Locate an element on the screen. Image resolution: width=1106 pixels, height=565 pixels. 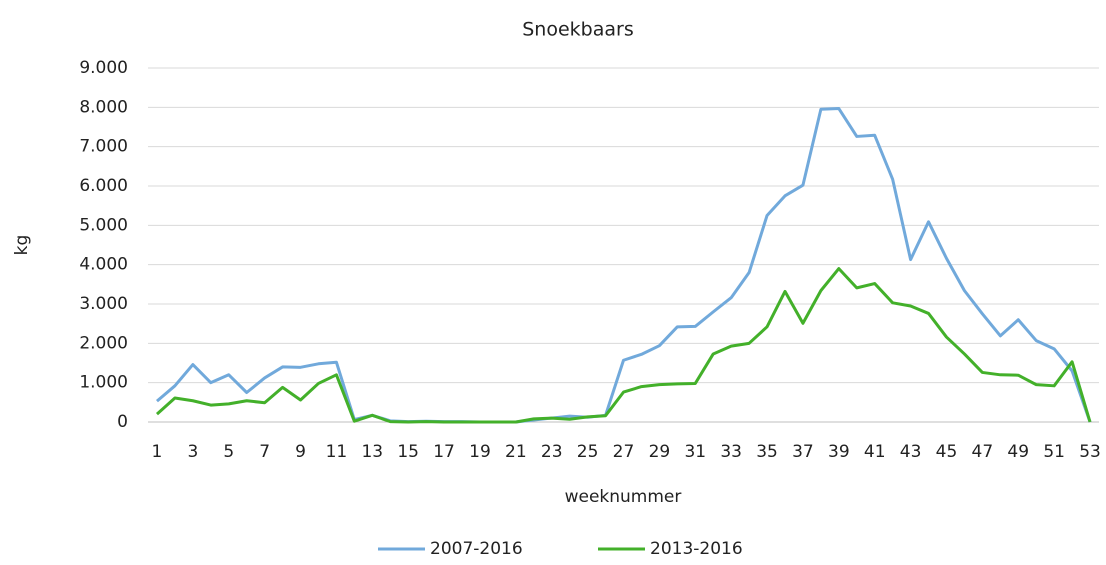
x-axis-title: weeknummer is located at coordinates (623, 497).